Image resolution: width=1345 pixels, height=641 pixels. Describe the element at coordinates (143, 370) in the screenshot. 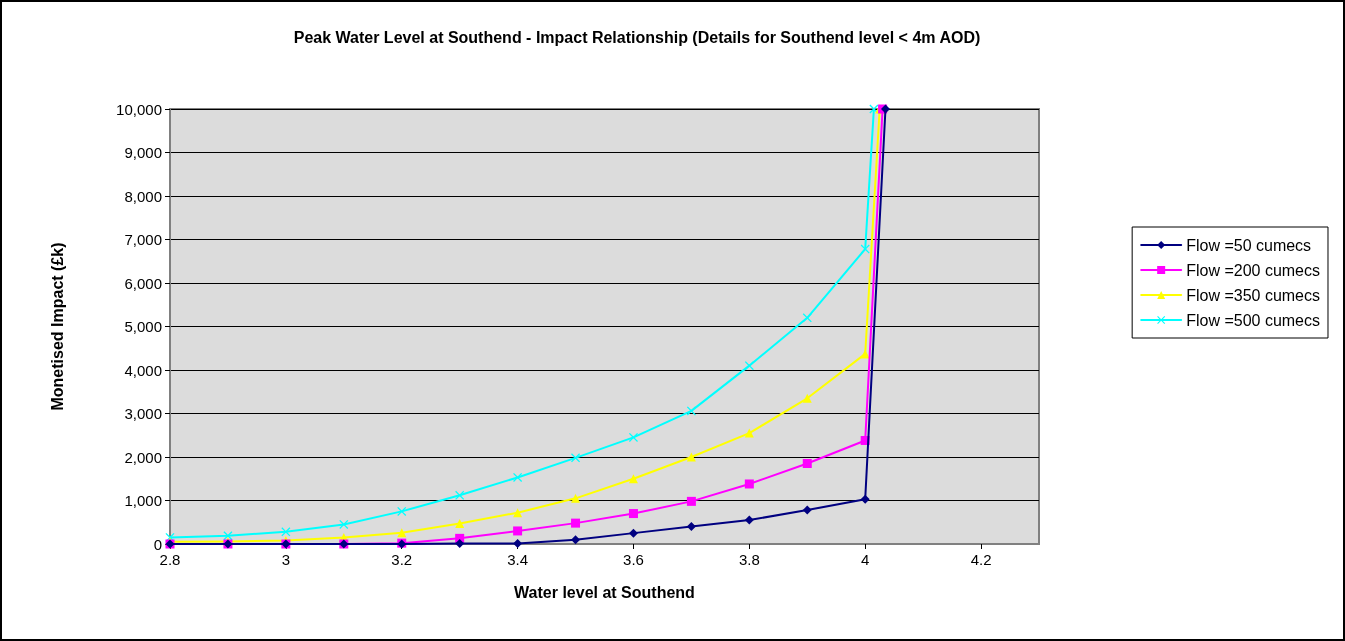

I see `y-tick-label: 4,000` at that location.